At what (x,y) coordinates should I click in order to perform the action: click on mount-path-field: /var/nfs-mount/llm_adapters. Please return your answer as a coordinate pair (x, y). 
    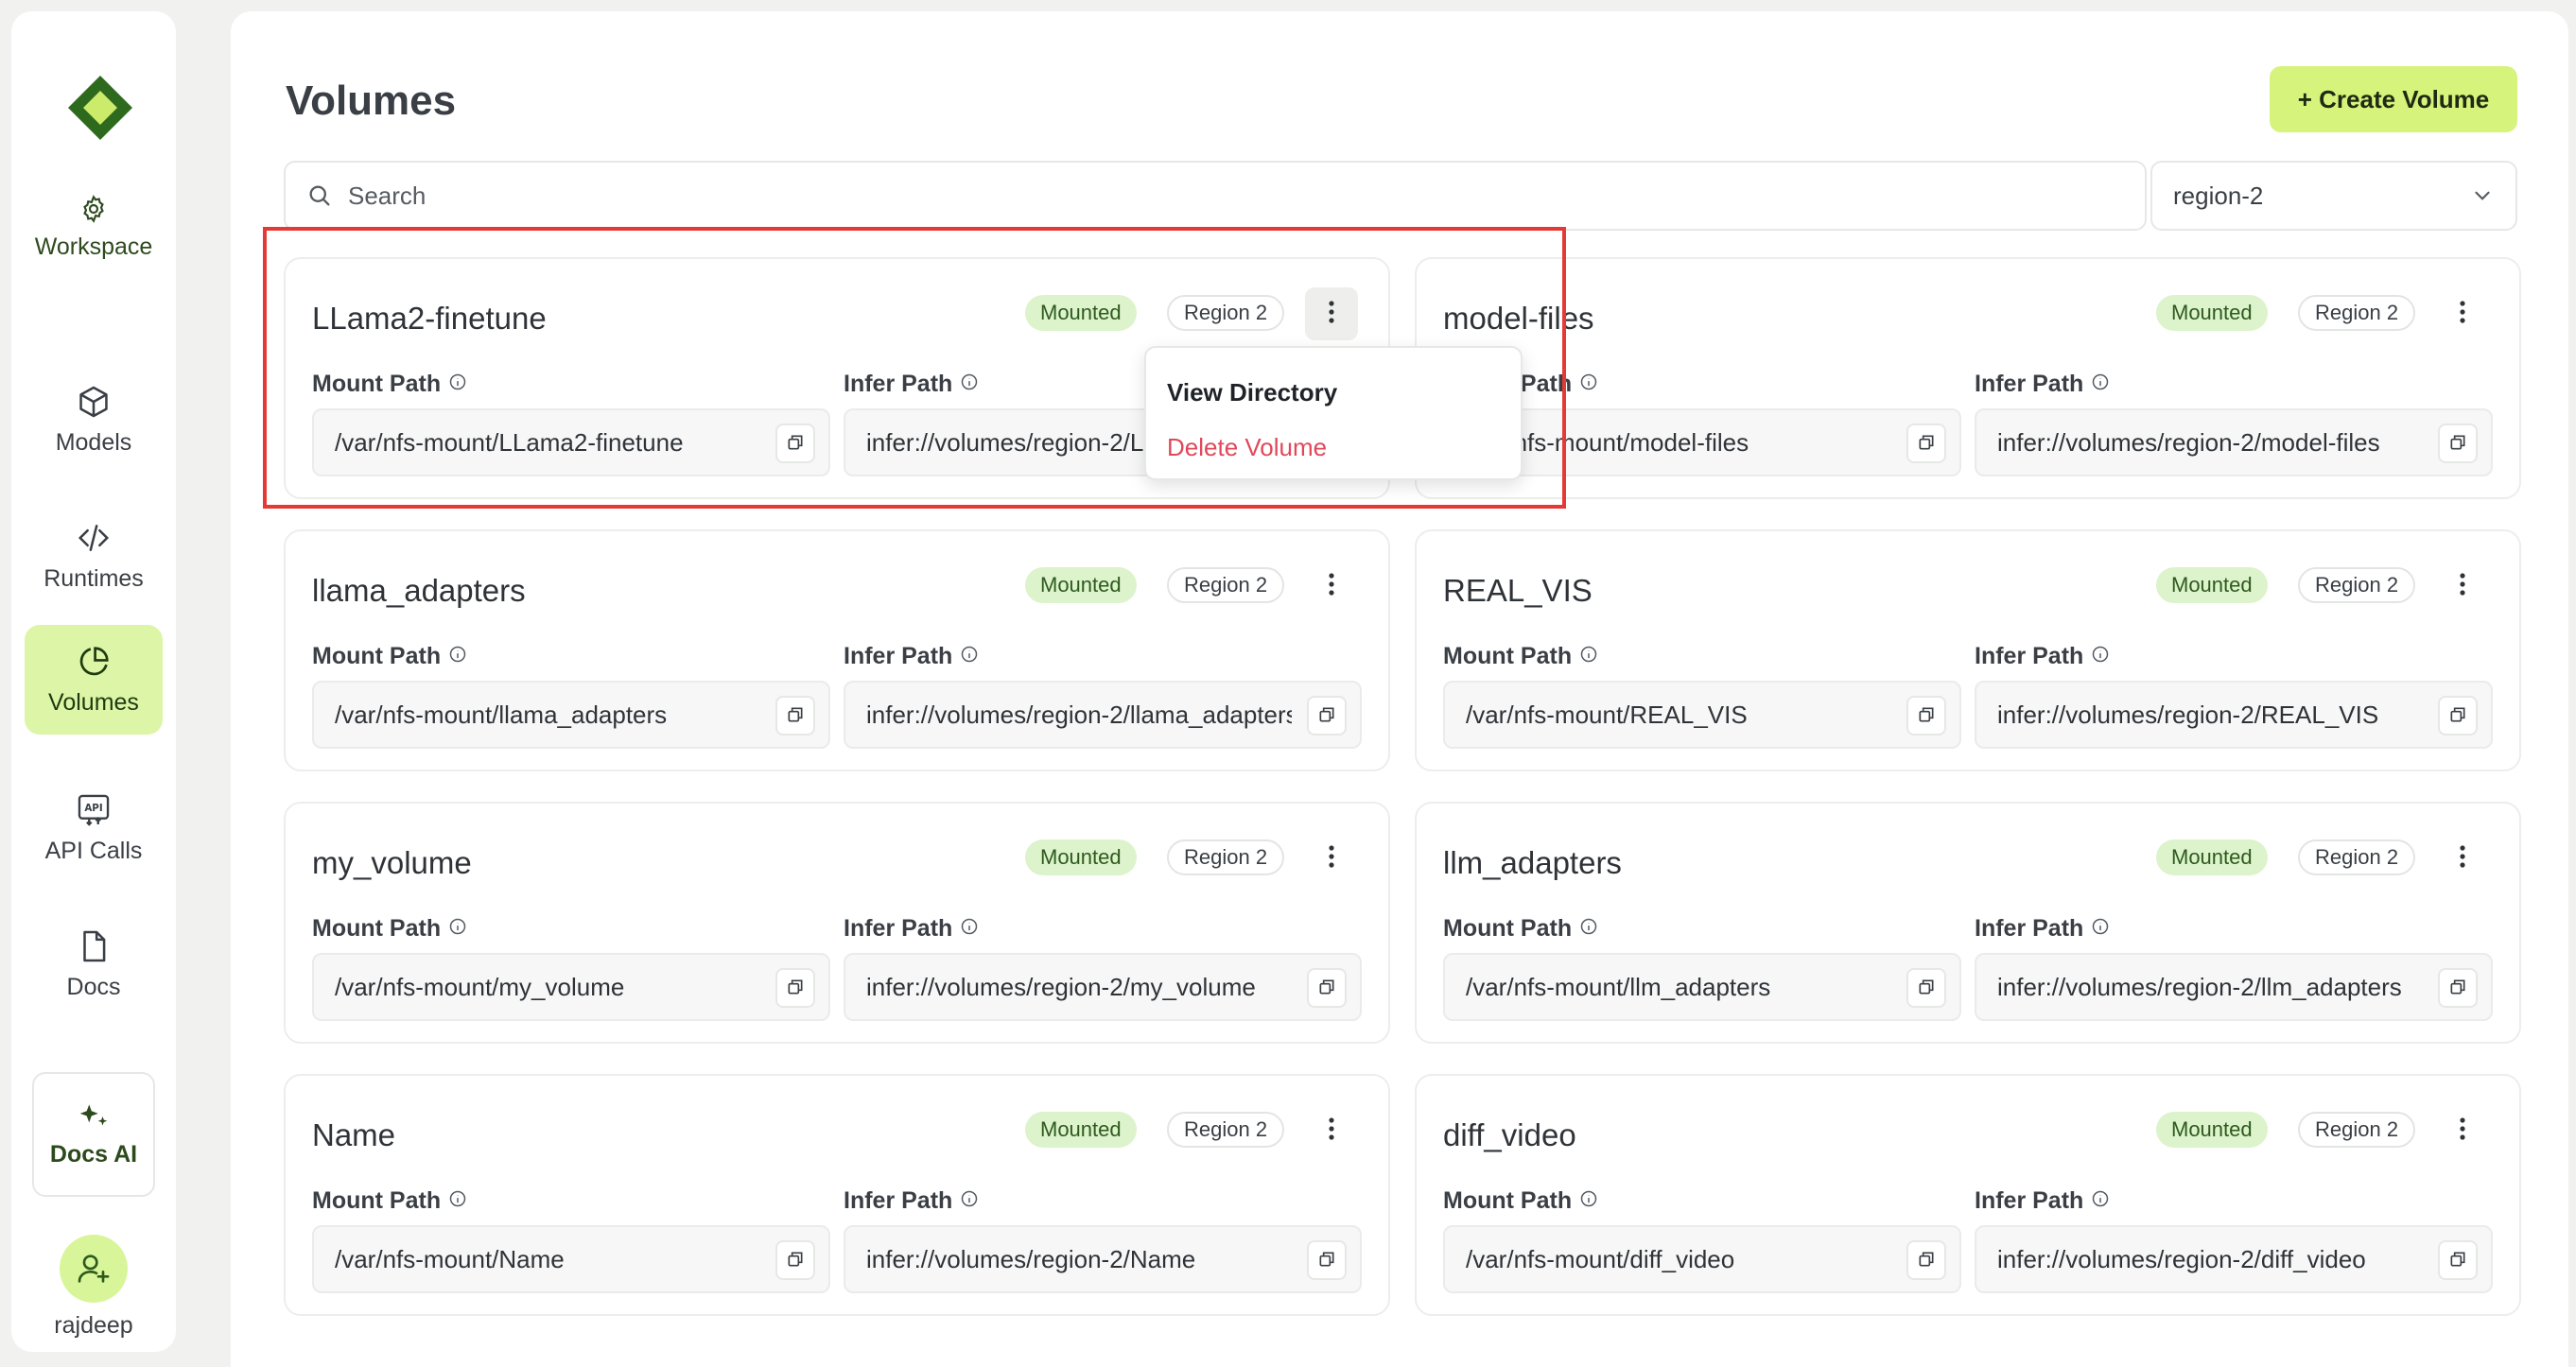
    Looking at the image, I should click on (1702, 987).